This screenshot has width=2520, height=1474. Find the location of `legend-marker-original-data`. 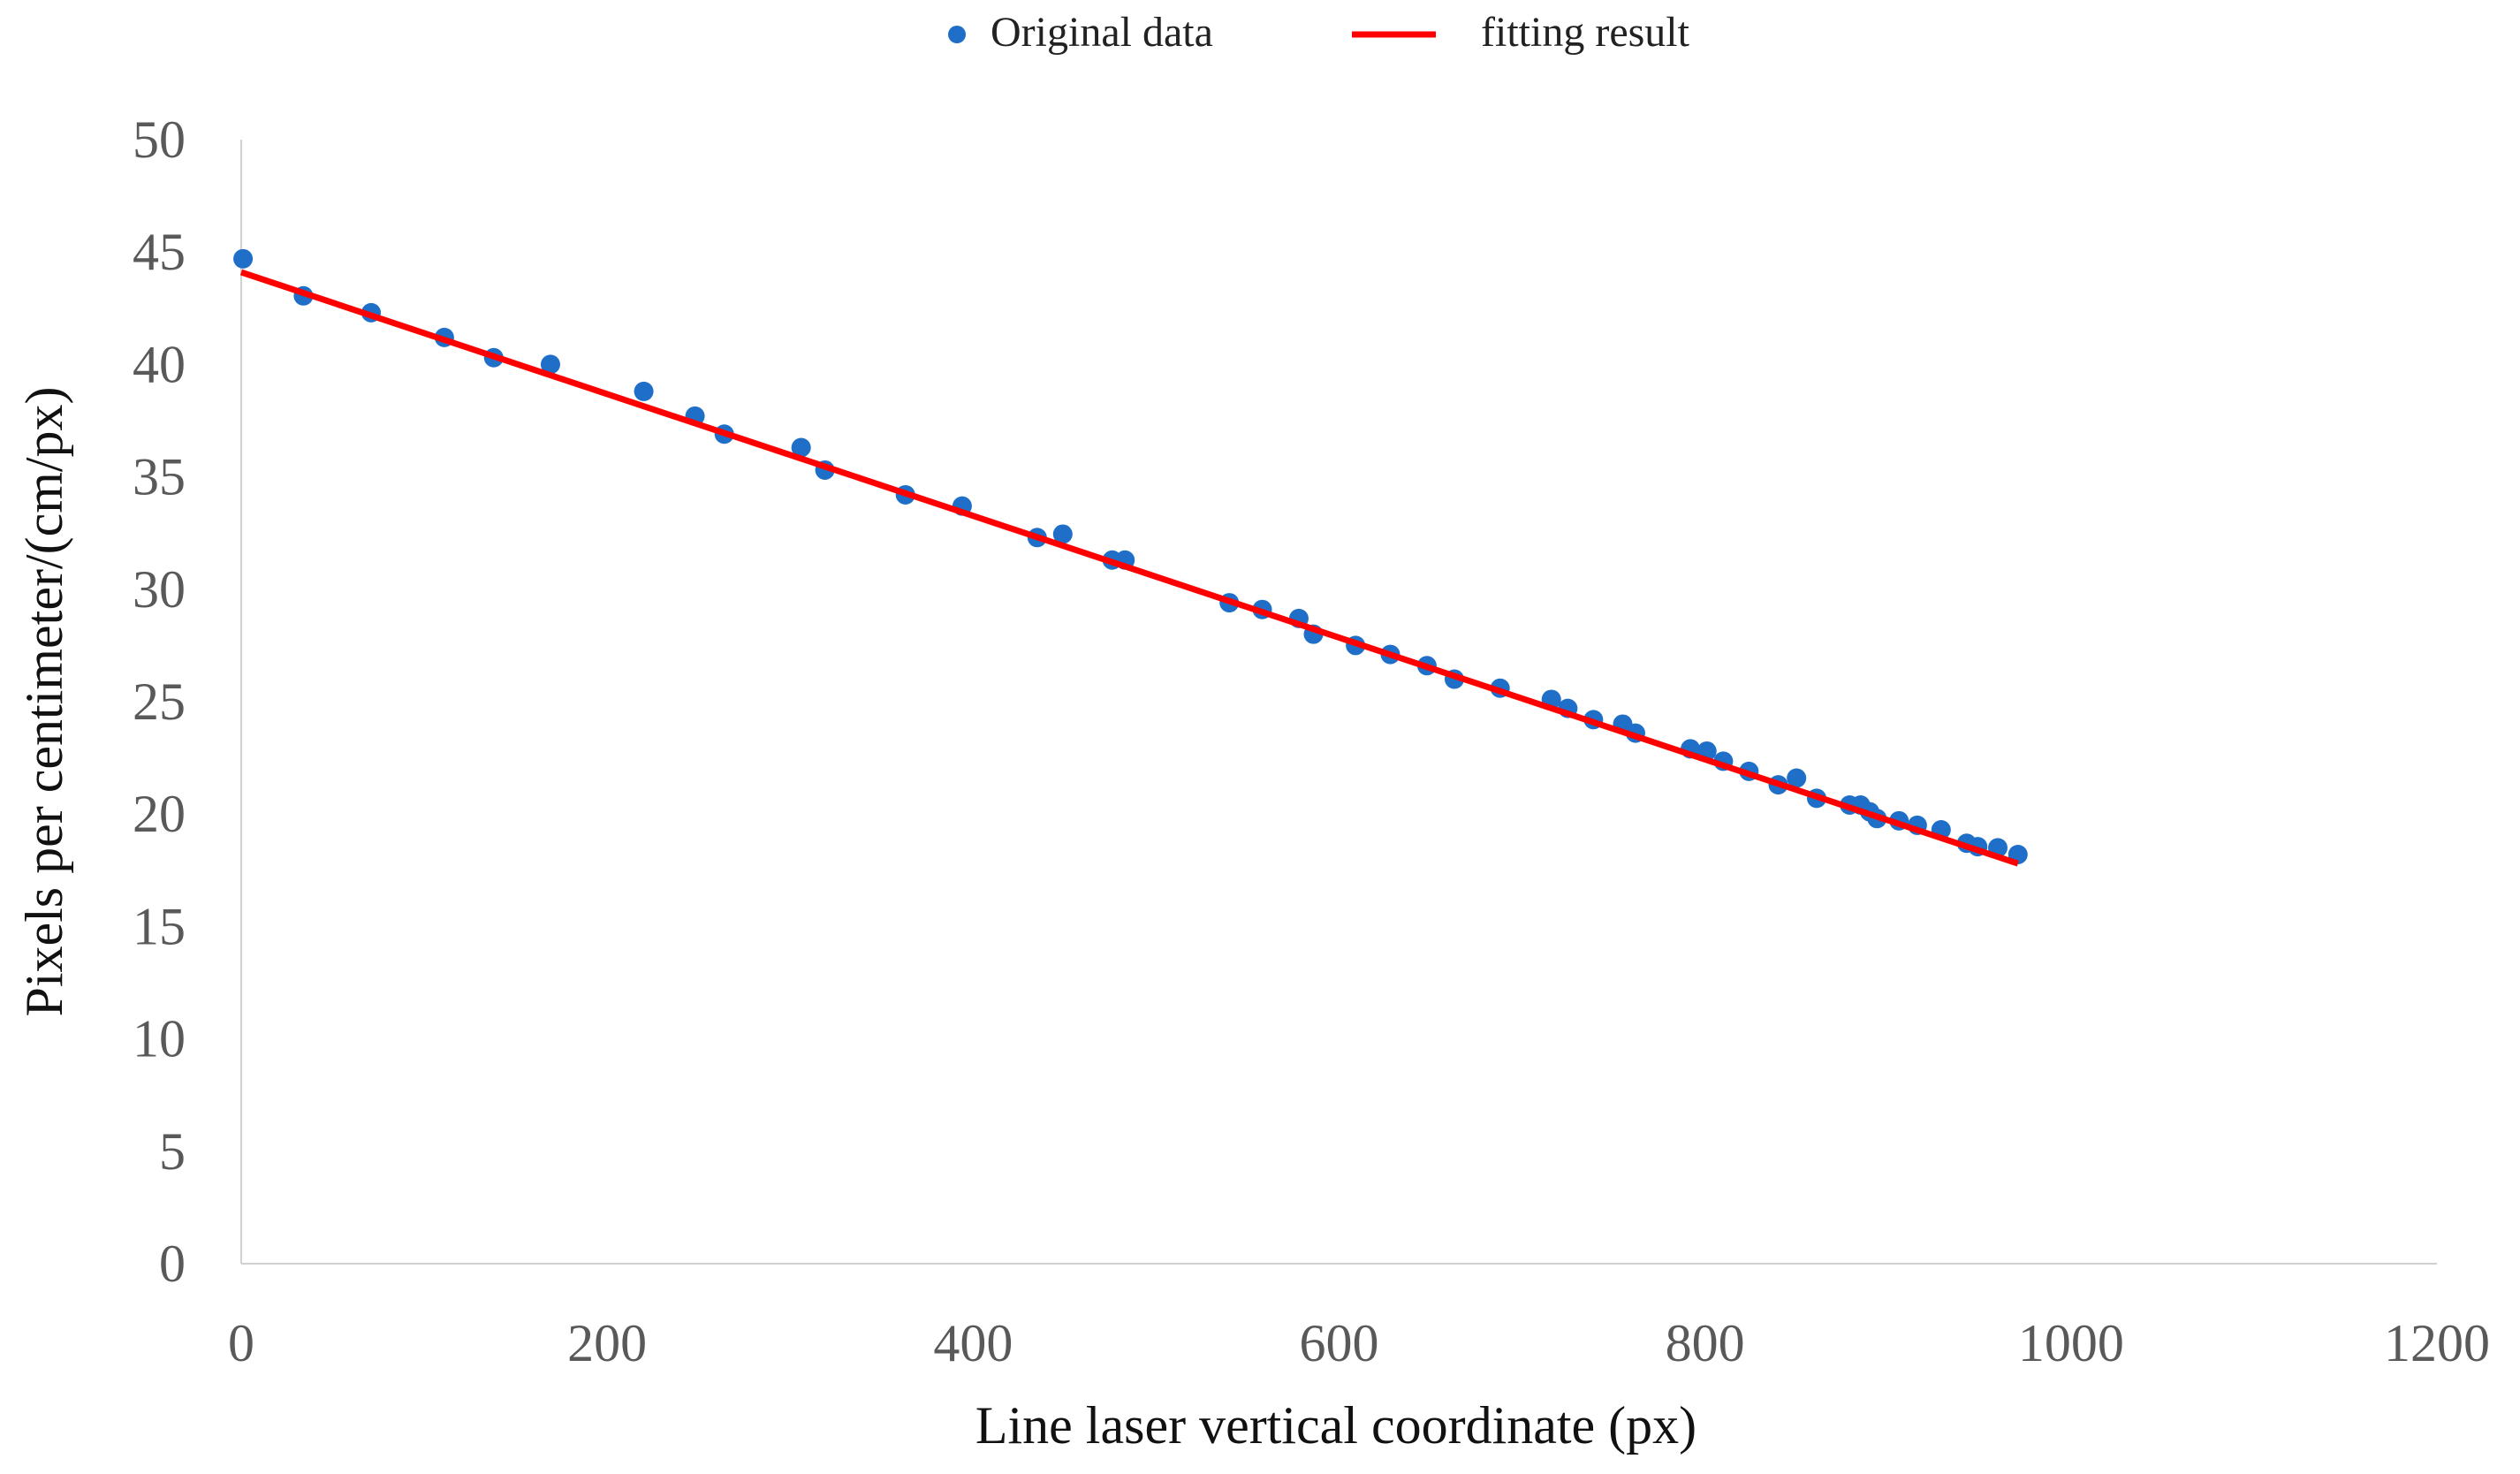

legend-marker-original-data is located at coordinates (957, 34).